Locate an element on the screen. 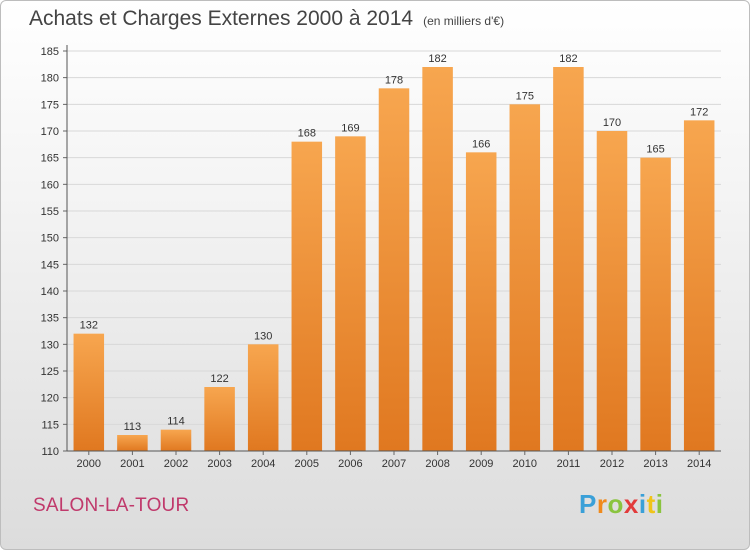 Image resolution: width=750 pixels, height=550 pixels. y-tick-label: 120 is located at coordinates (50, 399).